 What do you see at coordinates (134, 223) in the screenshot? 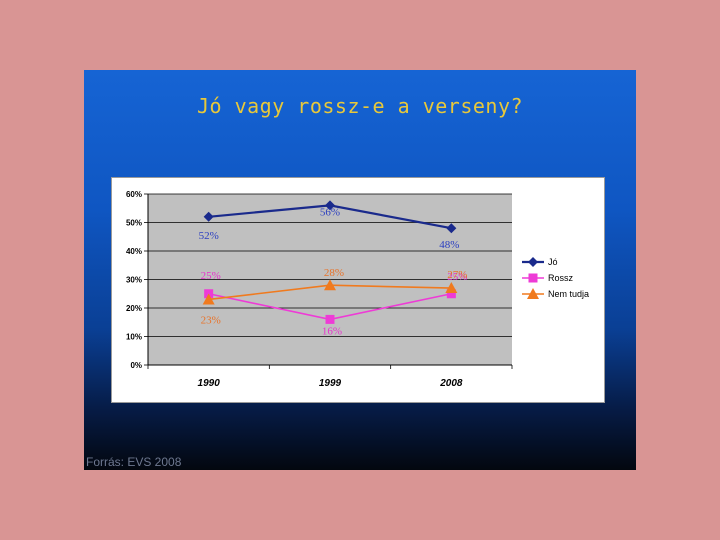
I see `y-tick-label: 50%` at bounding box center [134, 223].